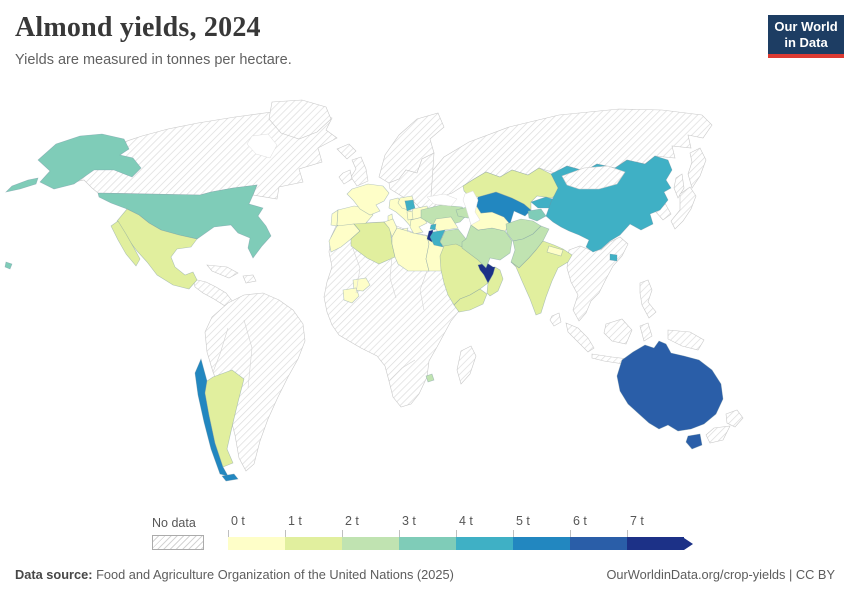 This screenshot has height=600, width=850. What do you see at coordinates (410, 215) in the screenshot?
I see `country-albania` at bounding box center [410, 215].